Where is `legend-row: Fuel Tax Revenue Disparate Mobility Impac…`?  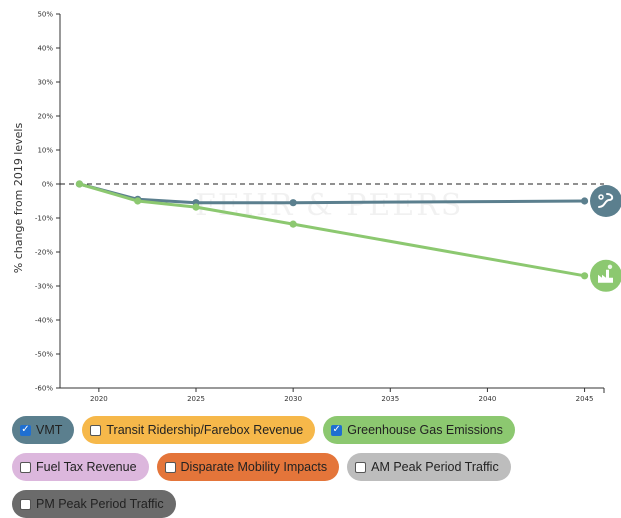 legend-row: Fuel Tax Revenue Disparate Mobility Impac… is located at coordinates (261, 467).